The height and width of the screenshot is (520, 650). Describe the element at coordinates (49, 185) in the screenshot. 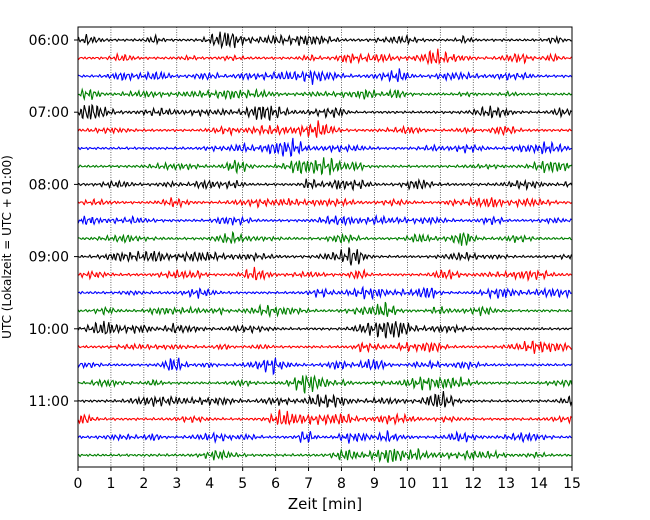

I see `y-tick-label: 08:00` at that location.